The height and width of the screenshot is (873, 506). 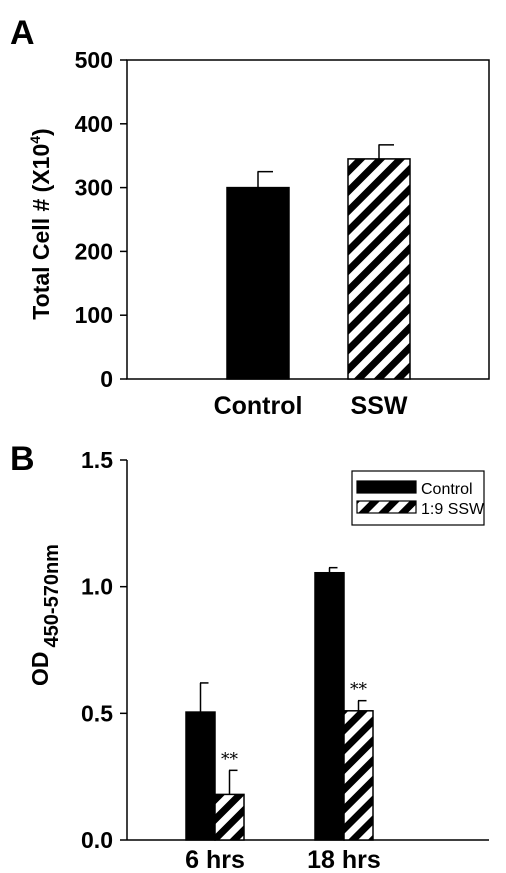 I want to click on y-tick-label: 100, so click(x=94, y=315).